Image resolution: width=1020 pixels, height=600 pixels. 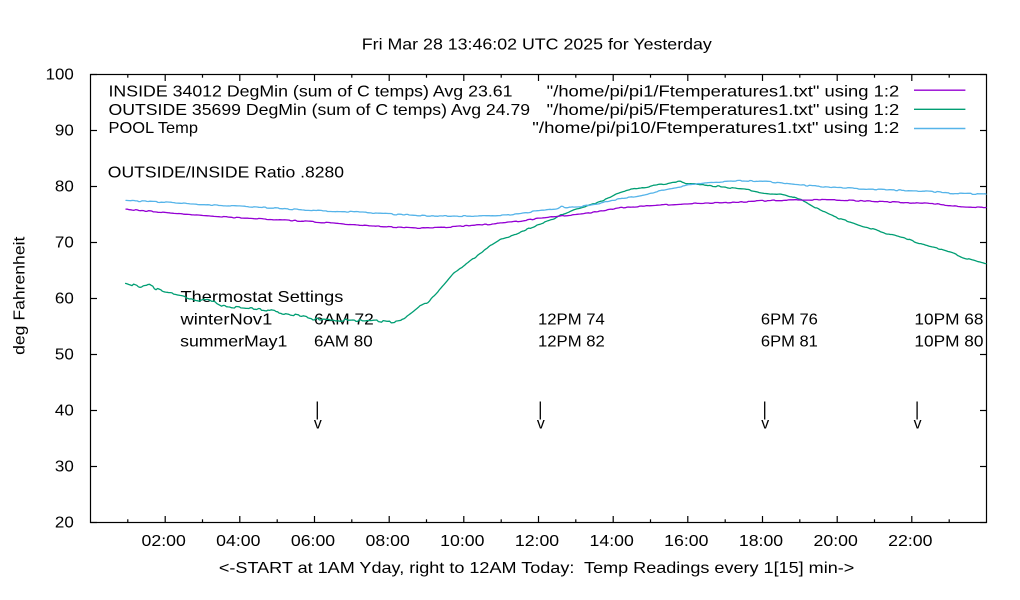 What do you see at coordinates (761, 541) in the screenshot?
I see `svg-text: 18:00` at bounding box center [761, 541].